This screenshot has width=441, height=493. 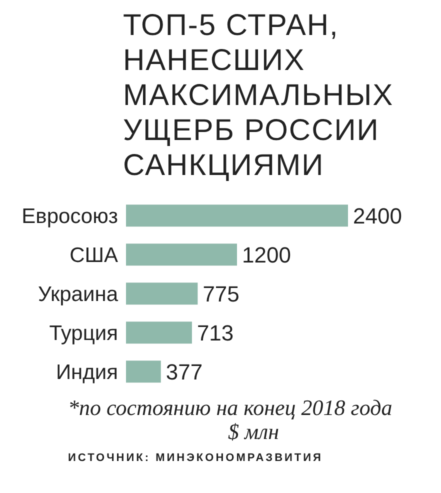 I want to click on y-tick-label: США, so click(x=94, y=255).